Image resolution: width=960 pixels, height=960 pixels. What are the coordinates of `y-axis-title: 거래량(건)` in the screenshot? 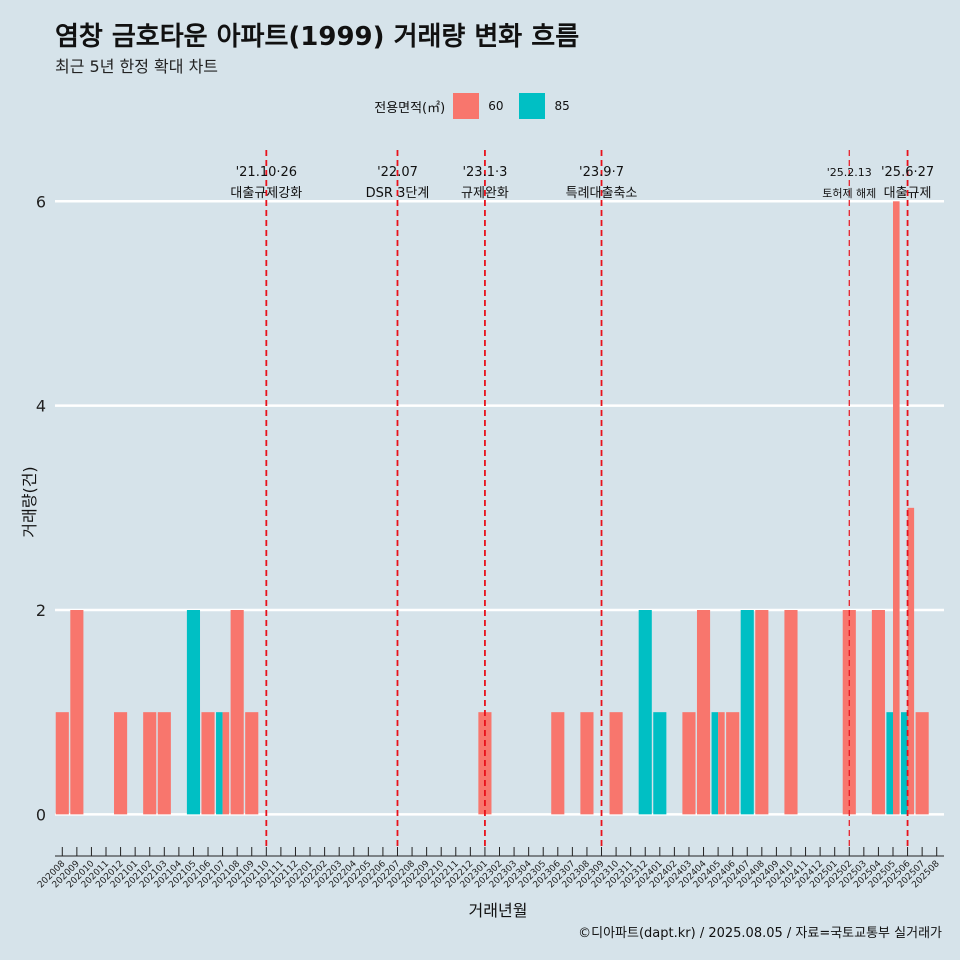 It's located at (29, 502).